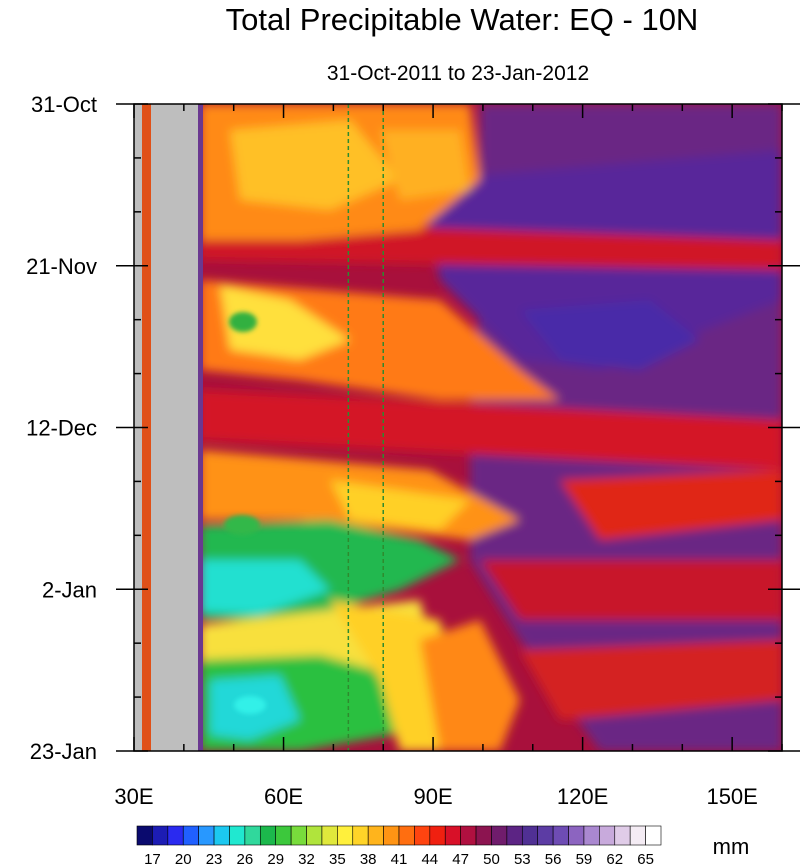 Image resolution: width=801 pixels, height=867 pixels. I want to click on y-tick-label: 21-Nov, so click(61, 266).